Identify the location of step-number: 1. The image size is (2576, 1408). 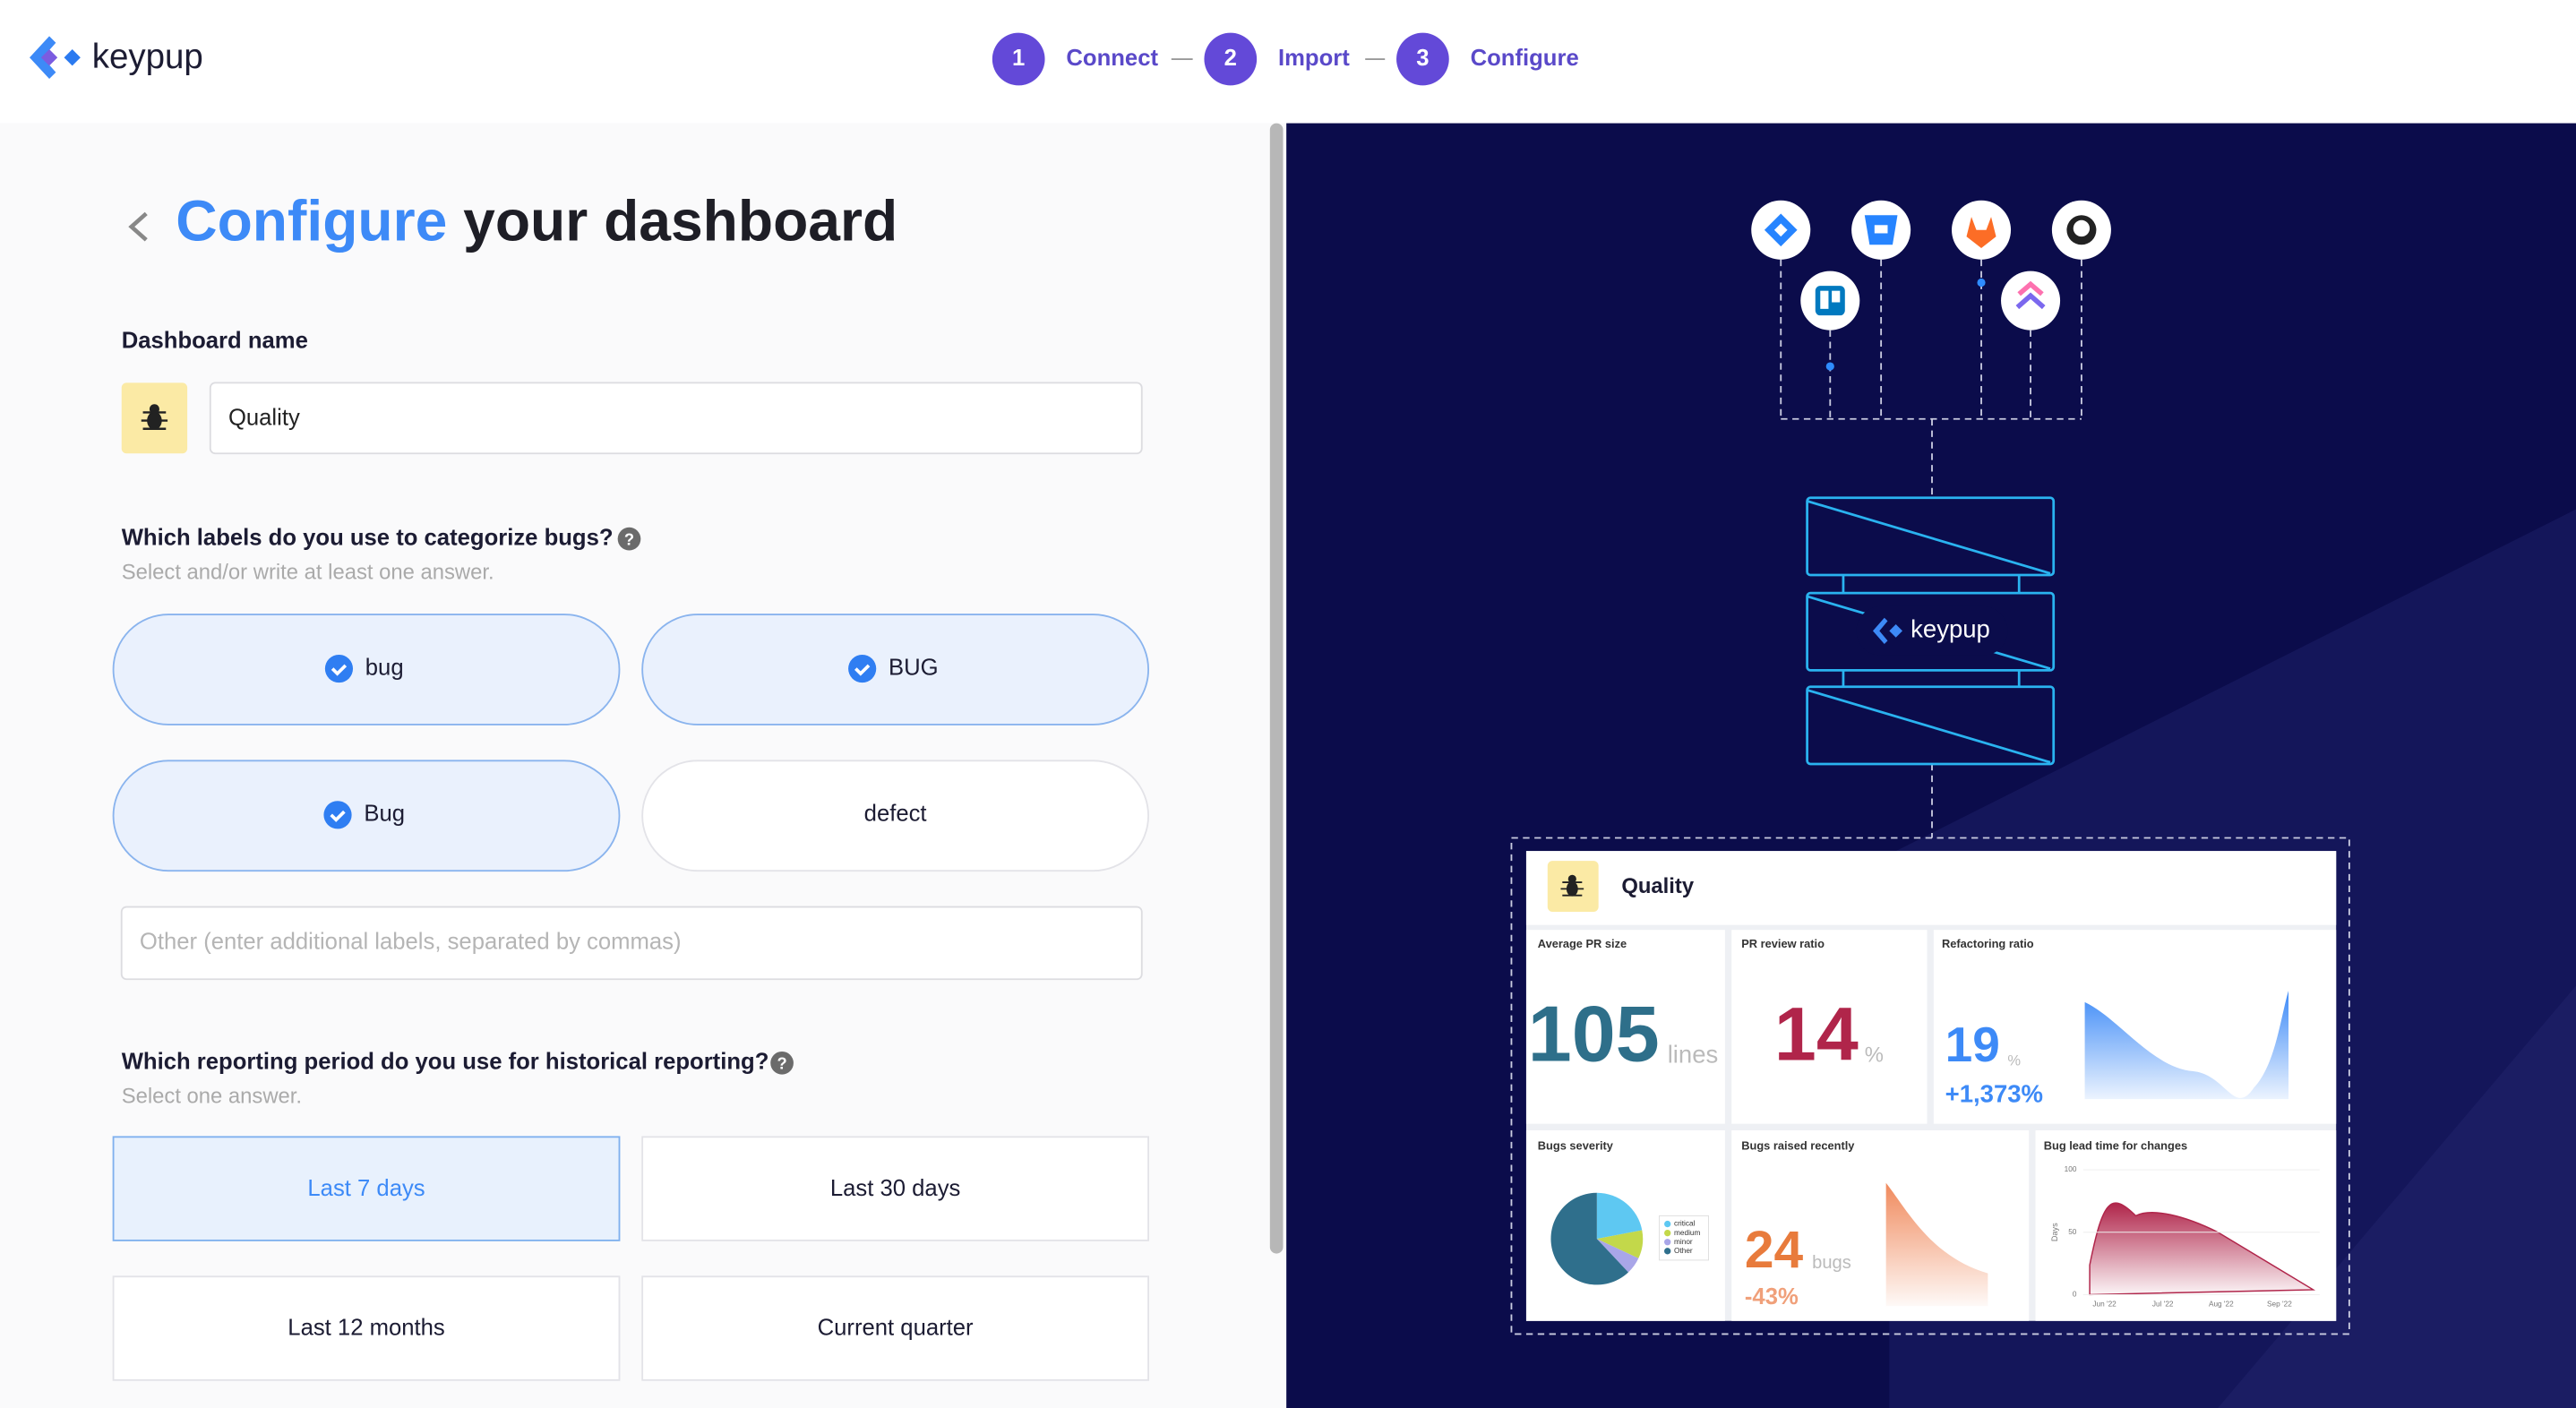
(1018, 58).